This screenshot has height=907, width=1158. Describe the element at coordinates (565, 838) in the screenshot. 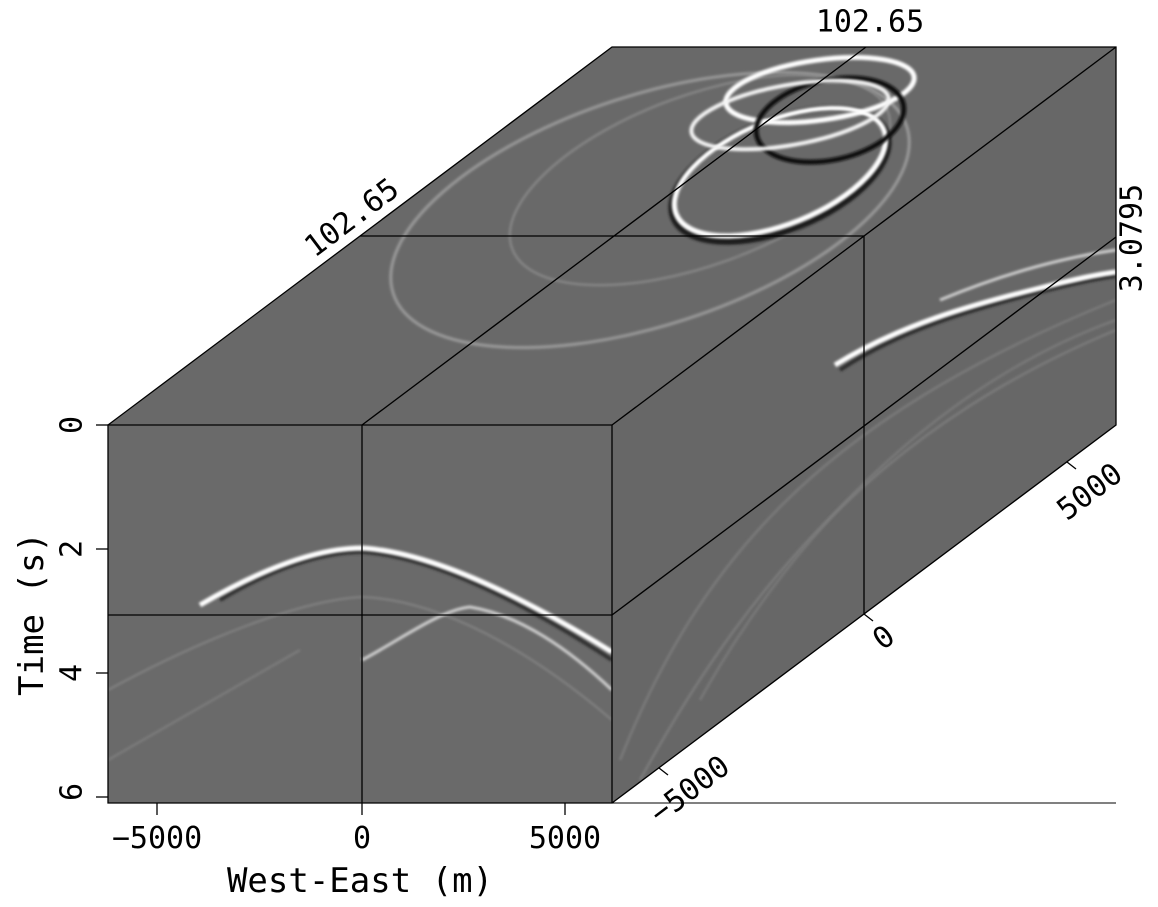

I see `we-tick-label: 5000` at that location.